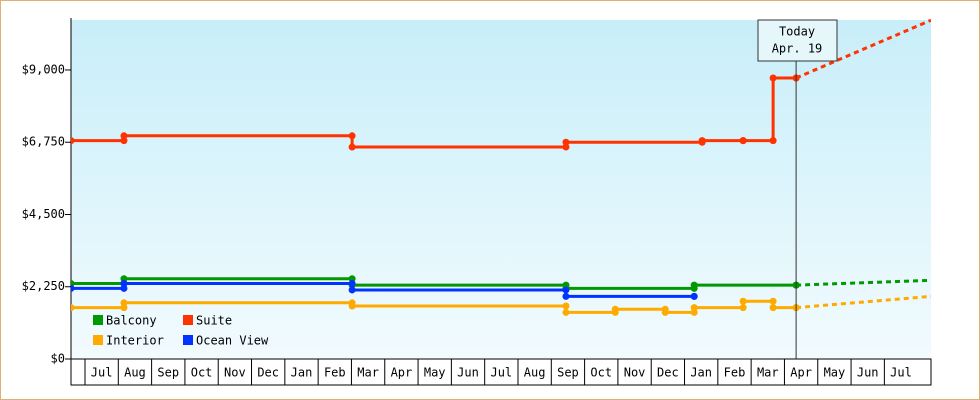 The image size is (980, 400). I want to click on today-box, so click(797, 40).